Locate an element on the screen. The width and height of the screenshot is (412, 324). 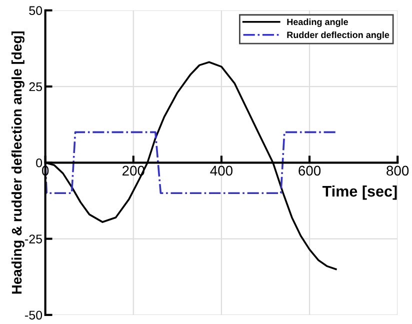
x-axis-title: Time [sec] is located at coordinates (359, 192).